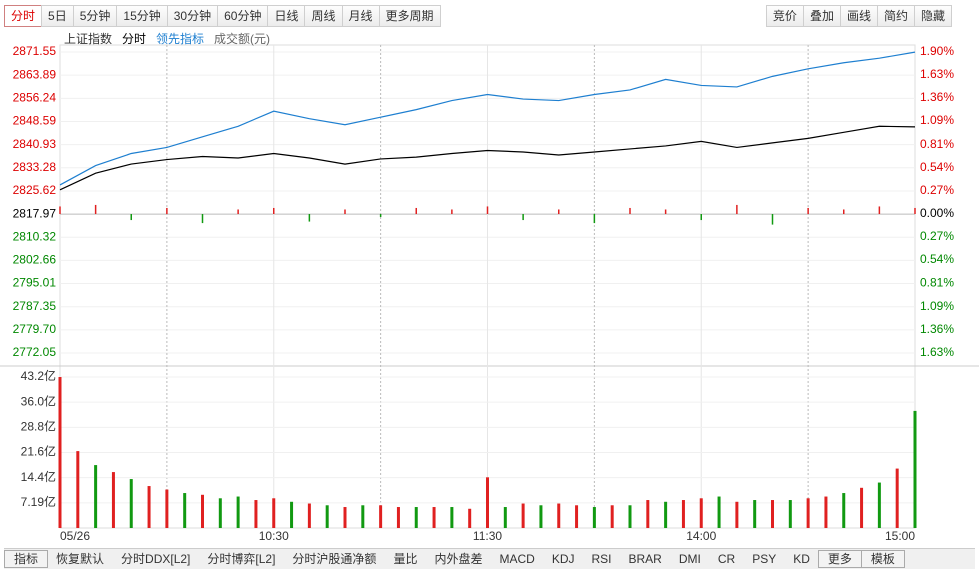  I want to click on tab-button: 量比, so click(405, 559).